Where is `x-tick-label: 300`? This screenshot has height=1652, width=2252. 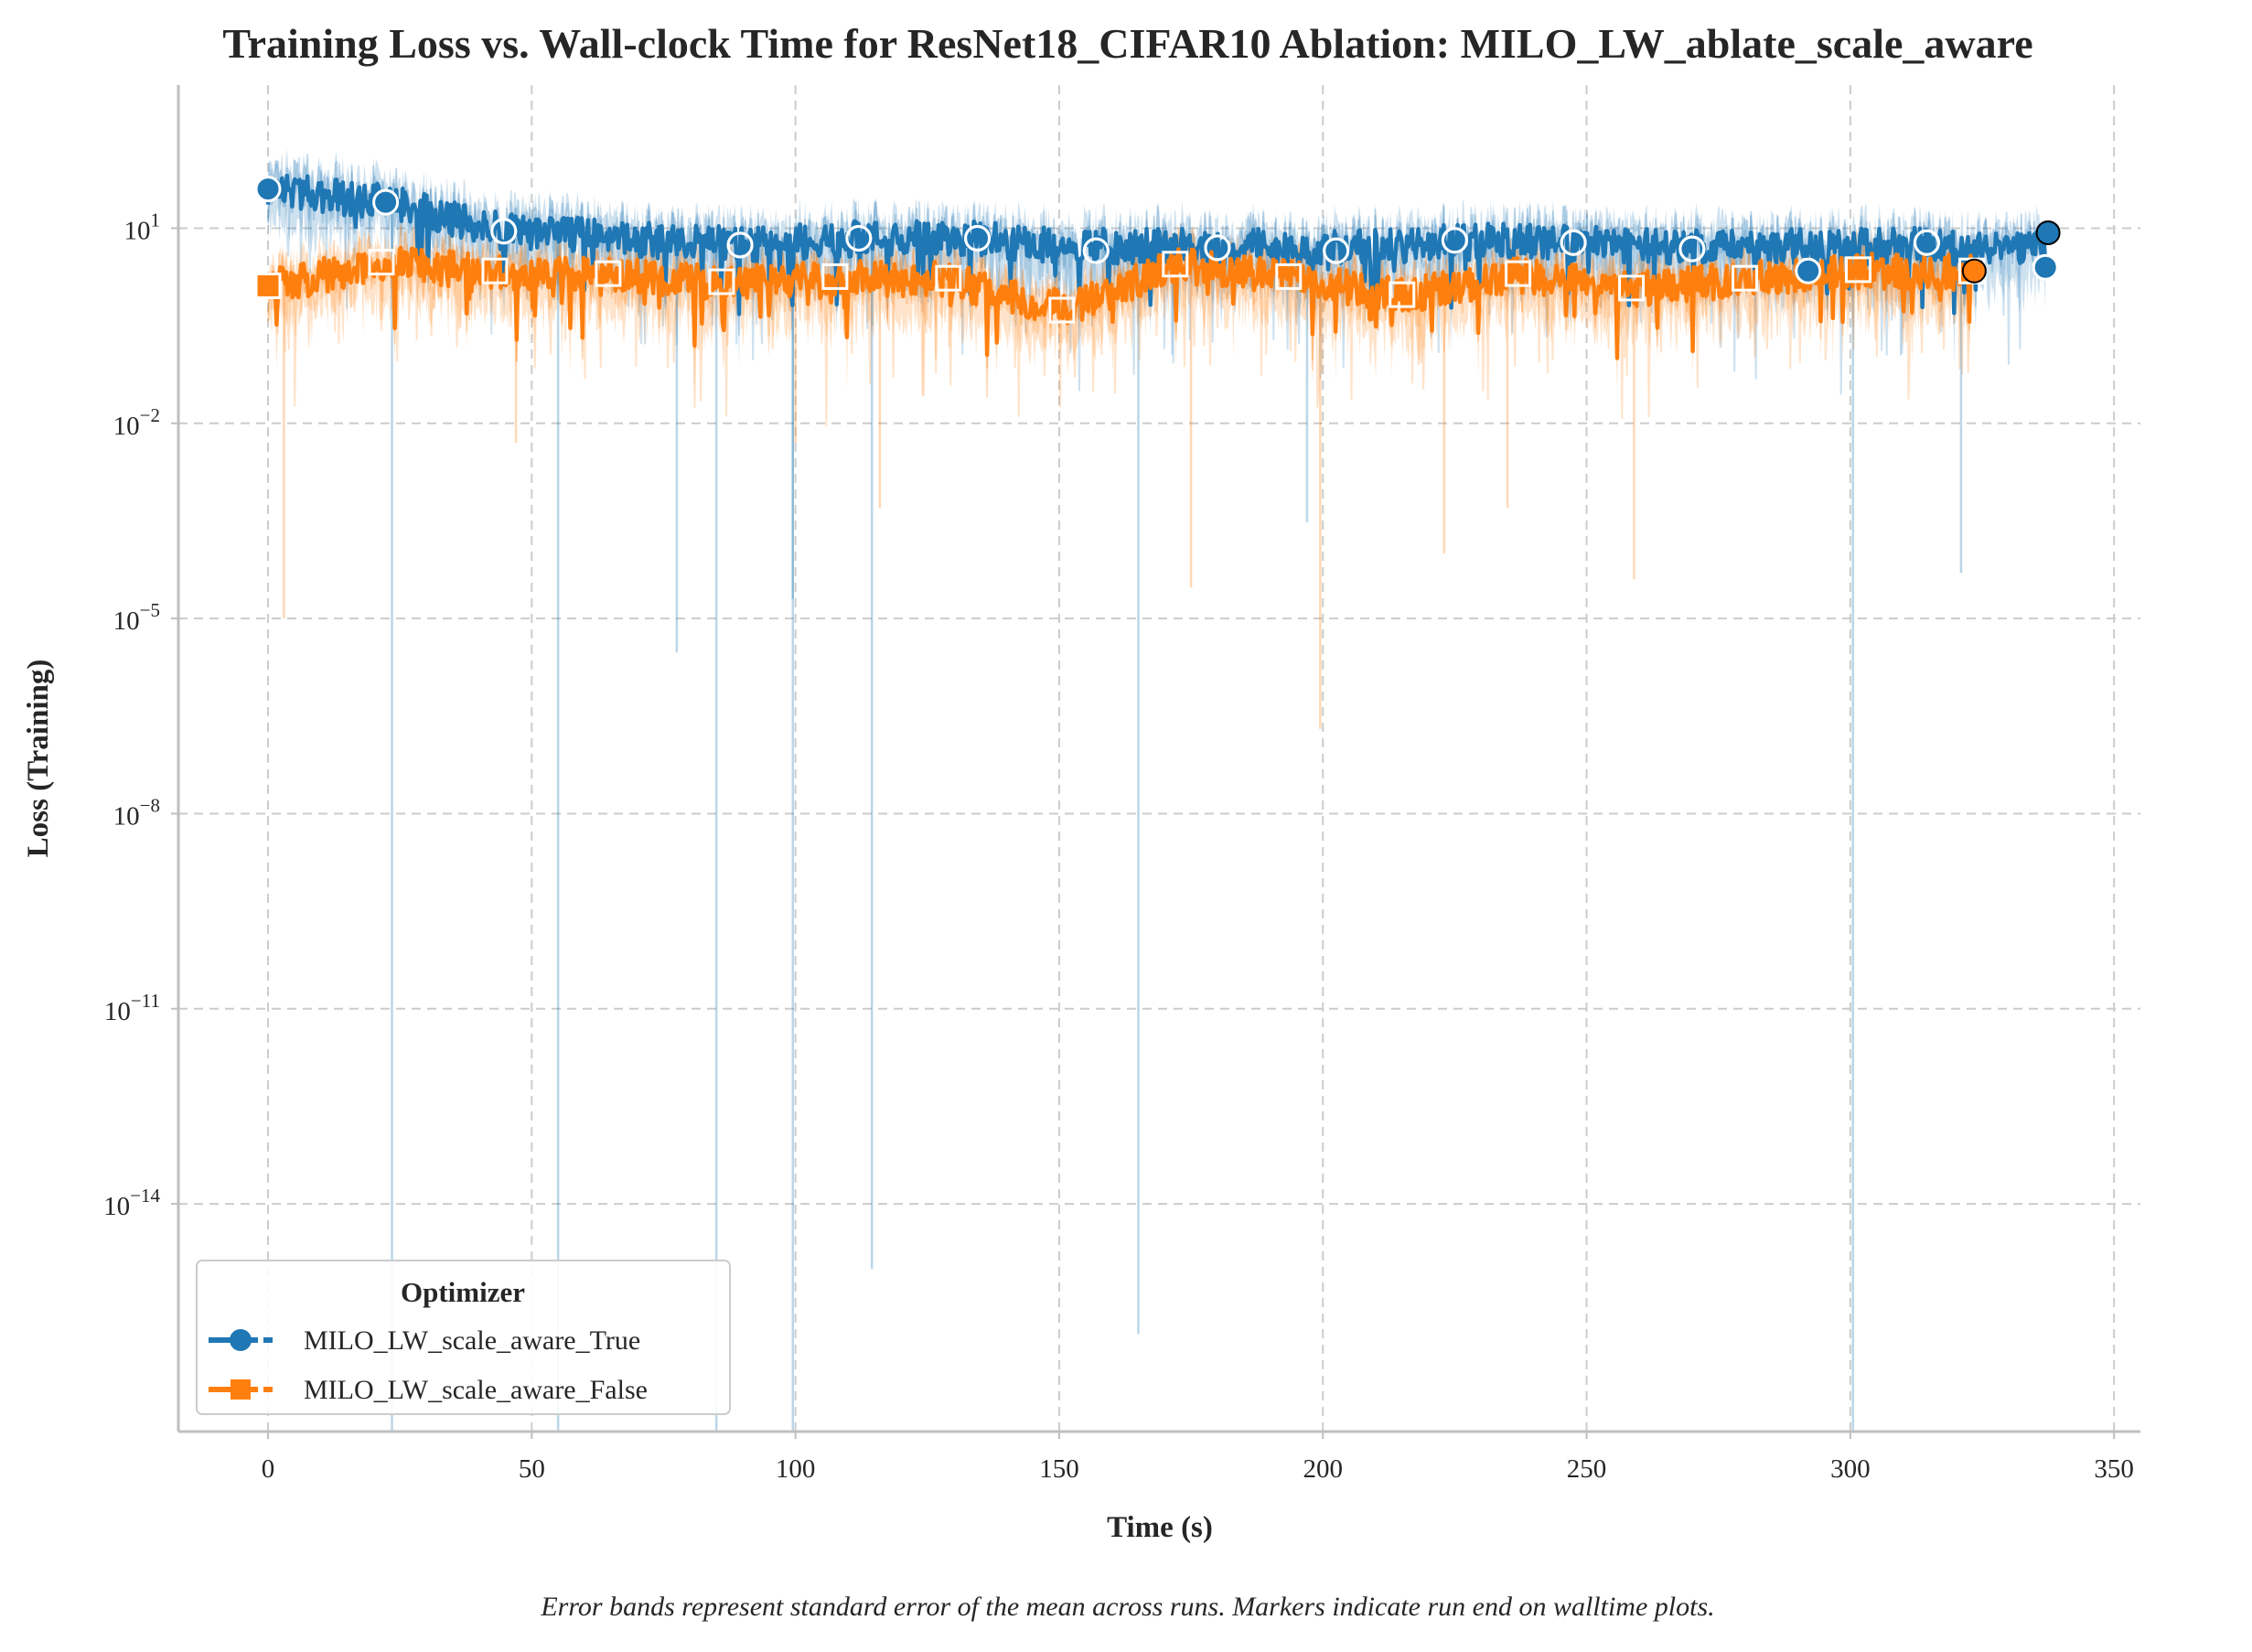 x-tick-label: 300 is located at coordinates (1850, 1469).